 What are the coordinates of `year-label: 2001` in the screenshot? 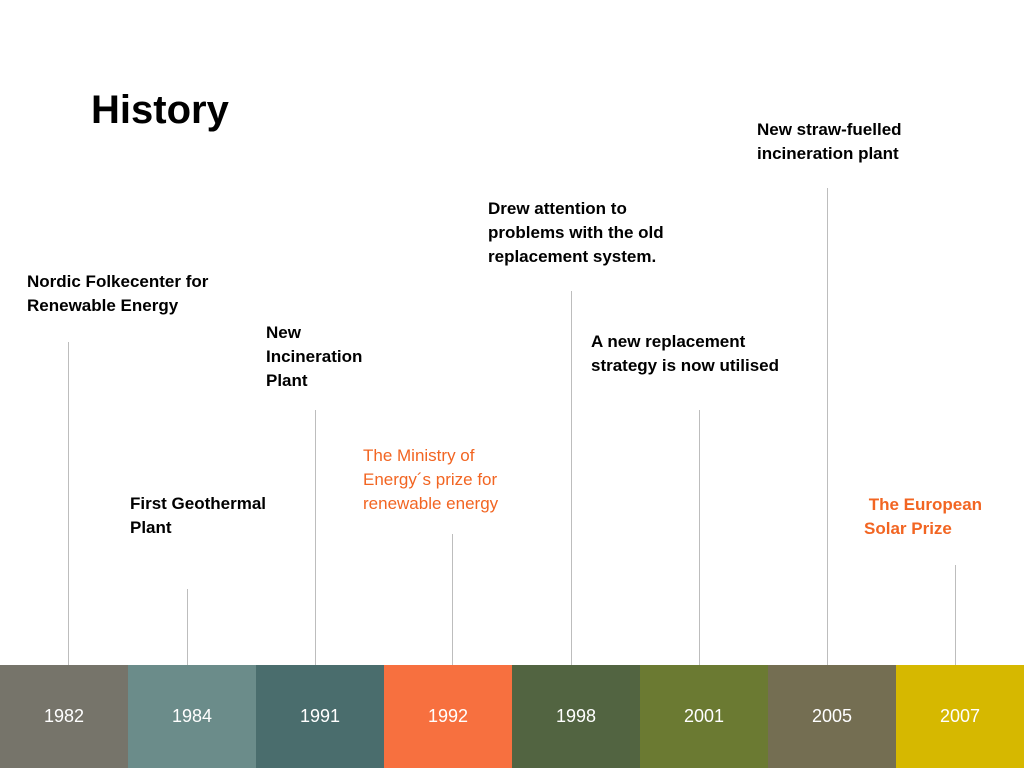 It's located at (704, 716).